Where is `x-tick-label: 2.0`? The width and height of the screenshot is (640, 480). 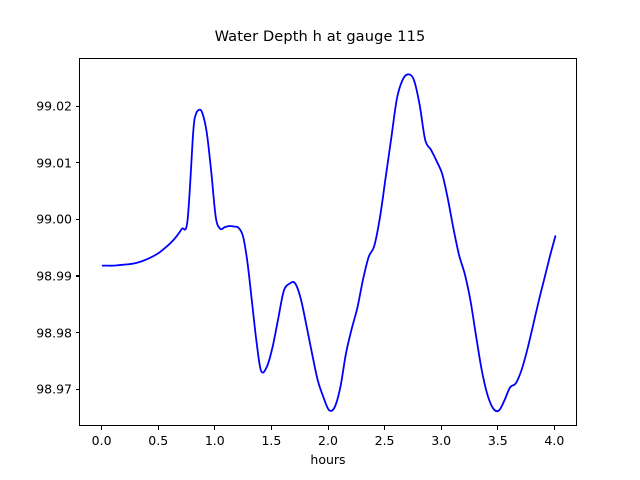 x-tick-label: 2.0 is located at coordinates (328, 440).